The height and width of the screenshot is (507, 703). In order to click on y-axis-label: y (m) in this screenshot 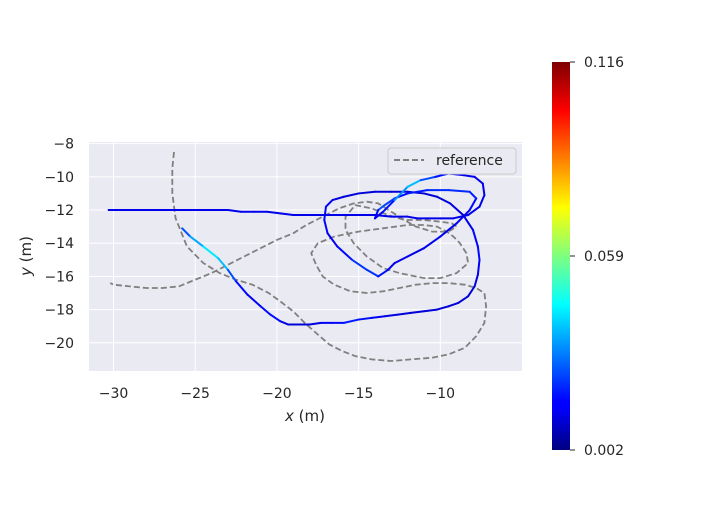, I will do `click(26, 256)`.